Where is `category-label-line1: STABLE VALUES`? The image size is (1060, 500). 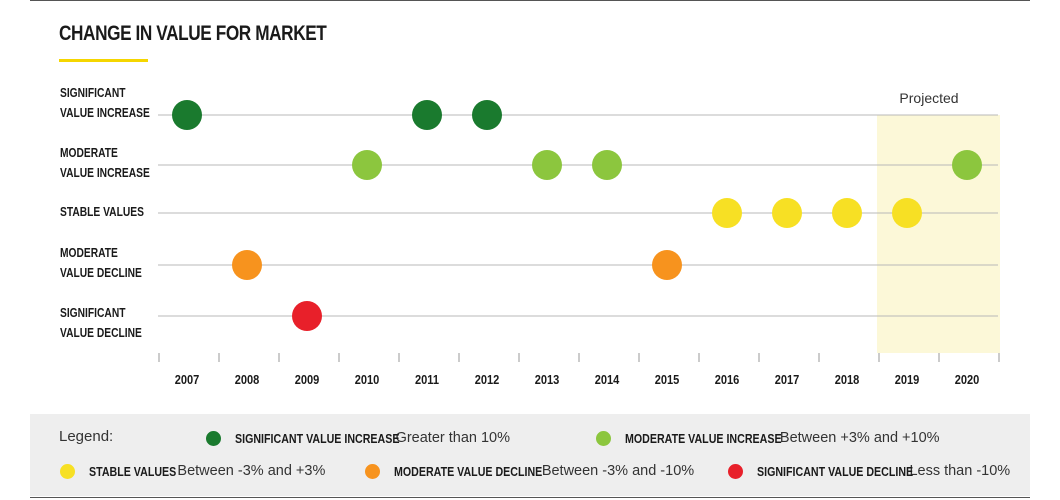 category-label-line1: STABLE VALUES is located at coordinates (102, 212).